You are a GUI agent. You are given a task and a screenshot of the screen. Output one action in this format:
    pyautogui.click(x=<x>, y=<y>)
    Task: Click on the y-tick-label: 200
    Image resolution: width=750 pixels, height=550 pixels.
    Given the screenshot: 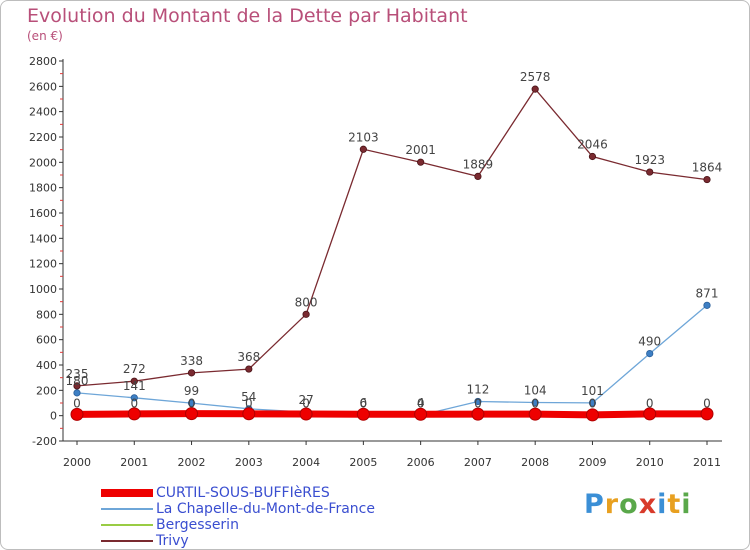 What is the action you would take?
    pyautogui.click(x=46, y=390)
    